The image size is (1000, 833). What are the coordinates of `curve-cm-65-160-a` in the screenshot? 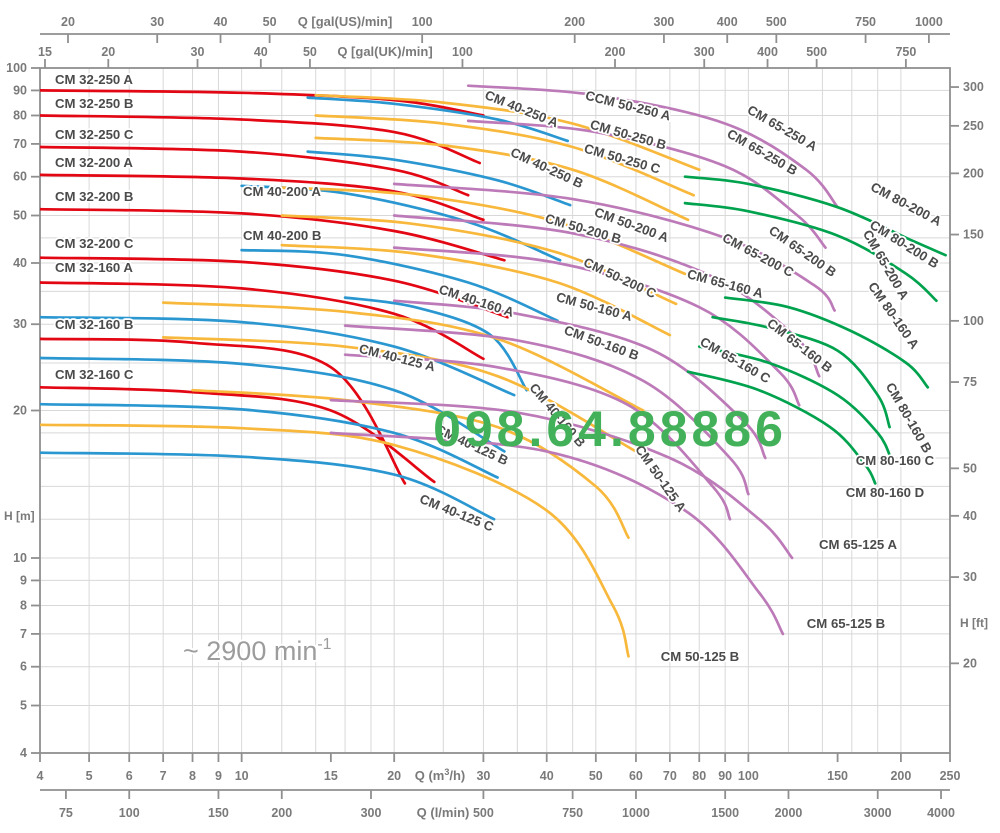 It's located at (579, 379).